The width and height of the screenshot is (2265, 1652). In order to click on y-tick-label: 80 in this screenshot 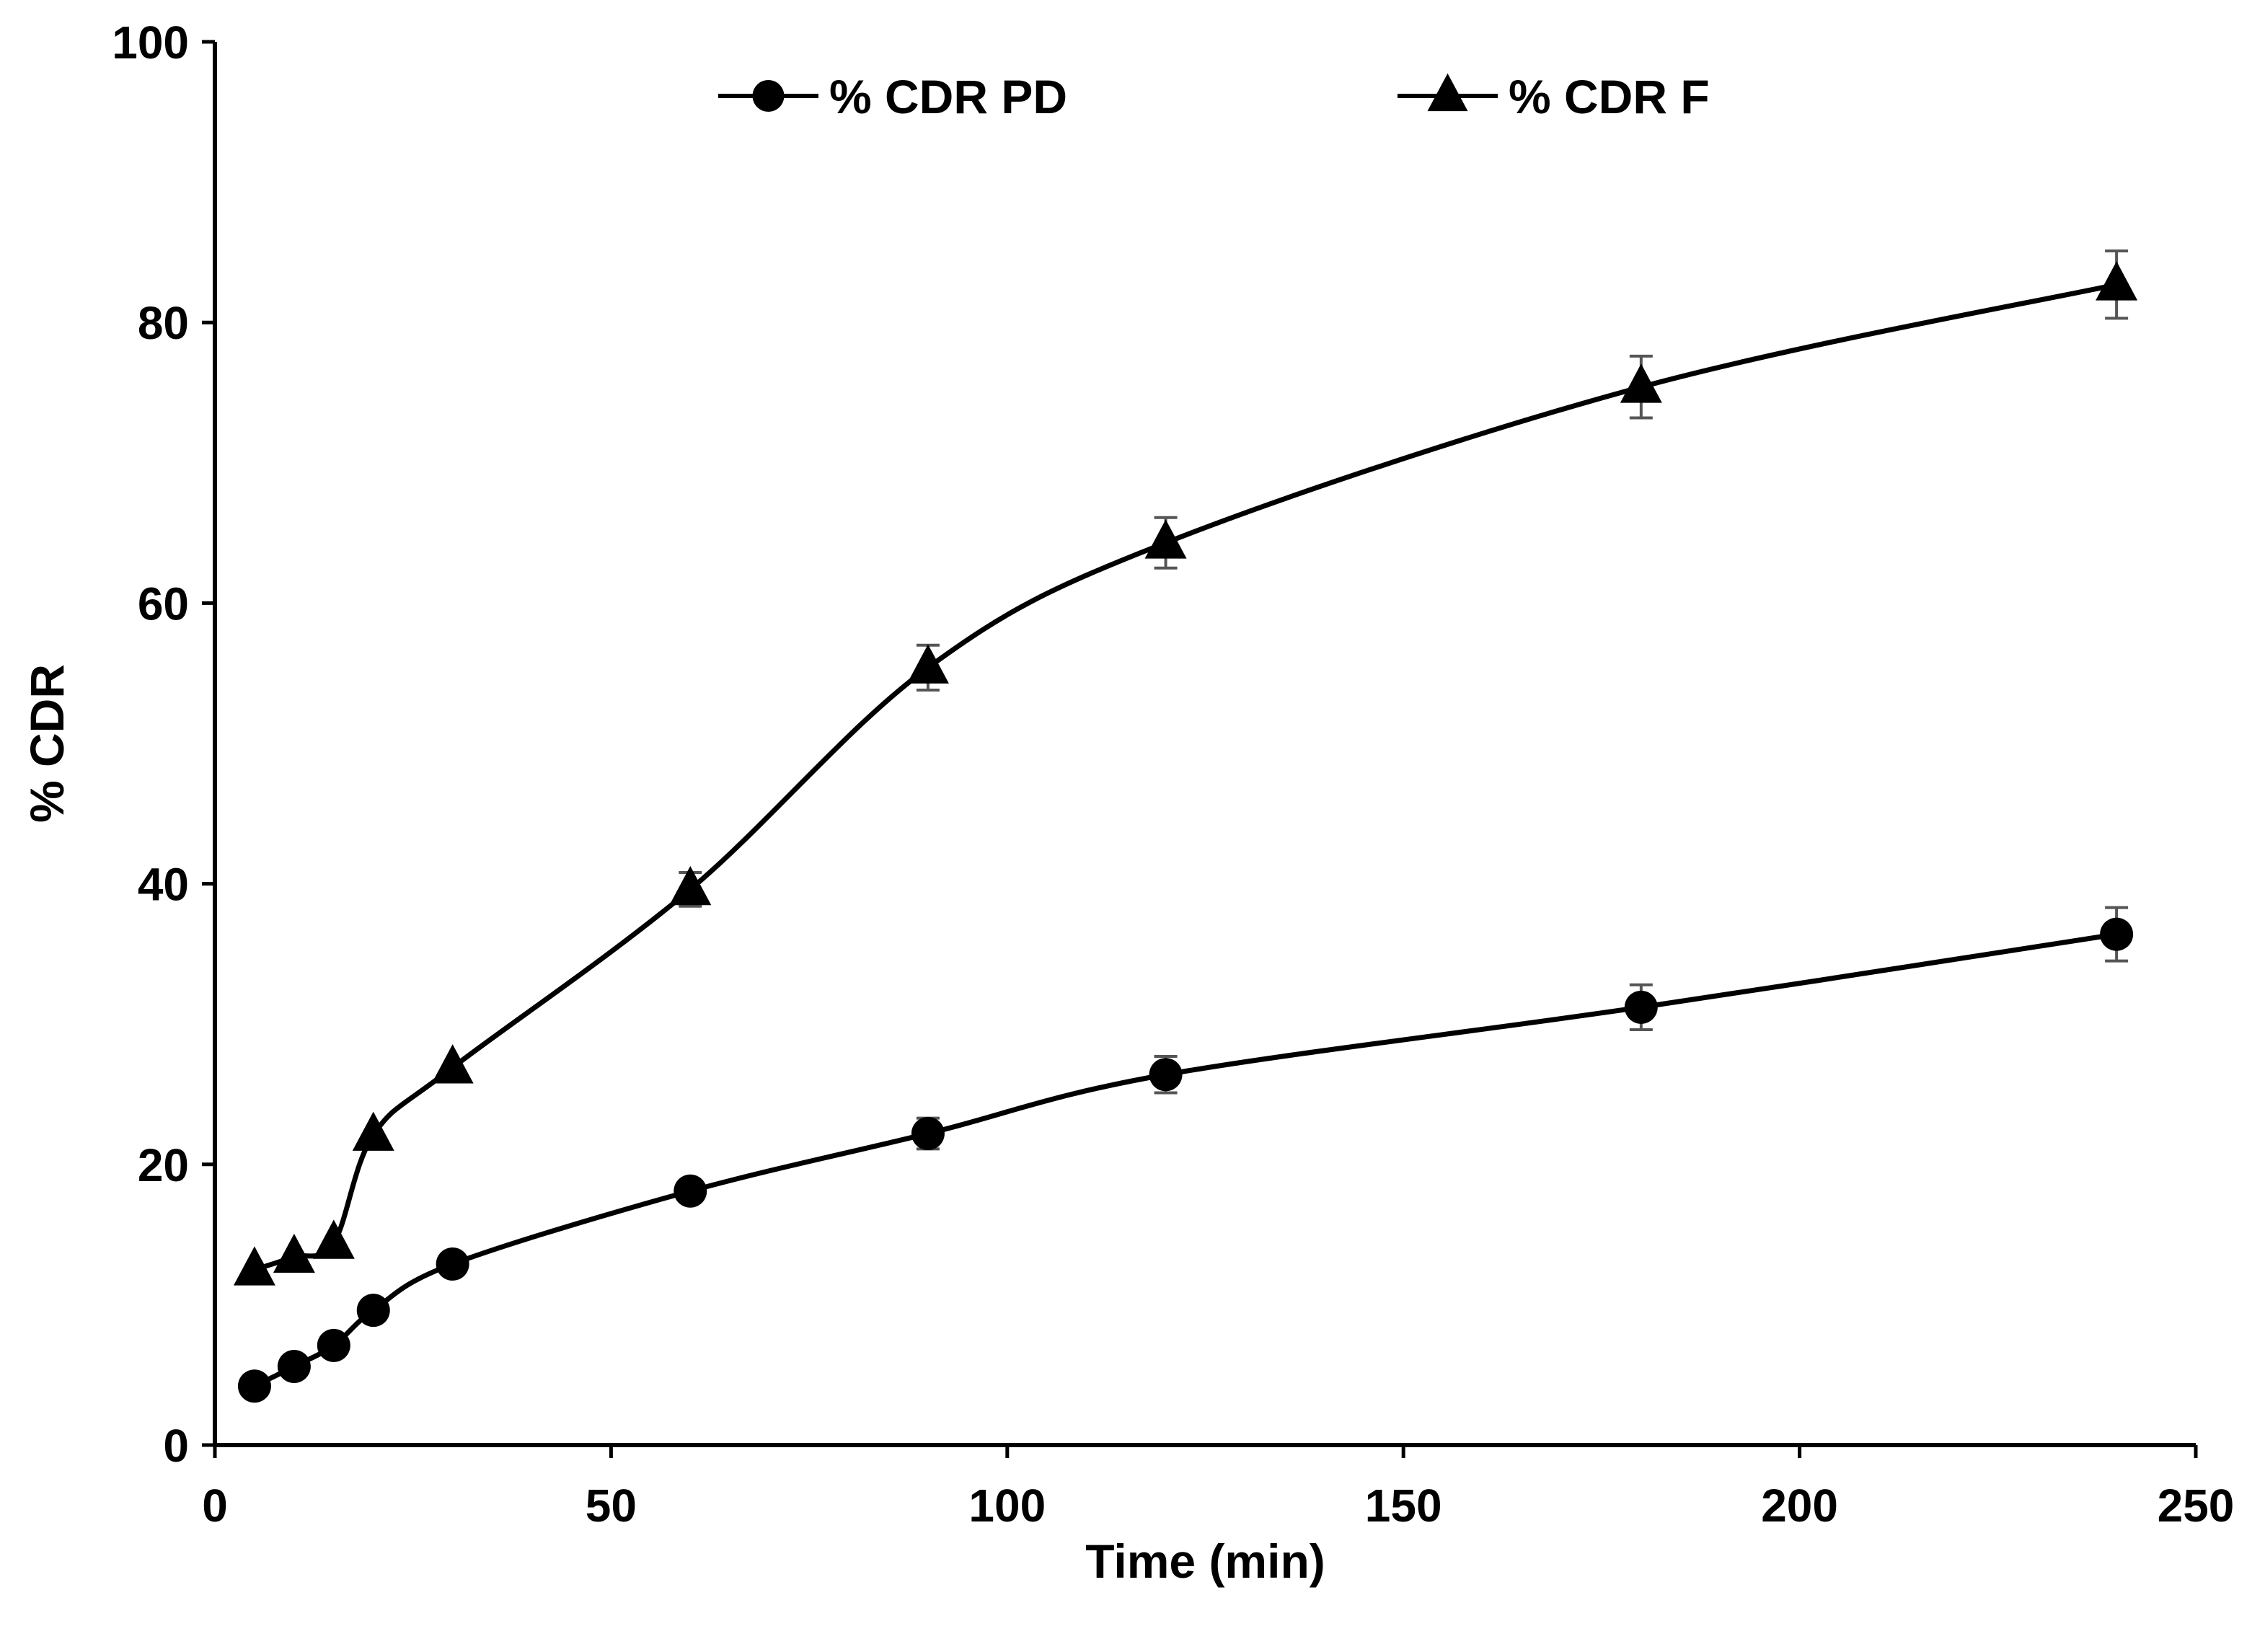, I will do `click(163, 323)`.